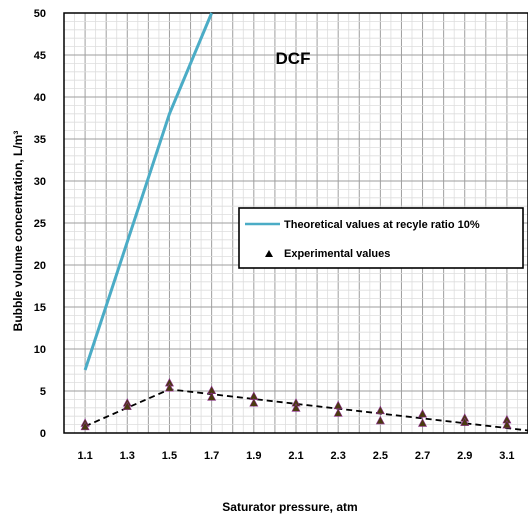 The width and height of the screenshot is (528, 520). What do you see at coordinates (18, 231) in the screenshot?
I see `y-axis-title: Bubble volume concentration, L/m³` at bounding box center [18, 231].